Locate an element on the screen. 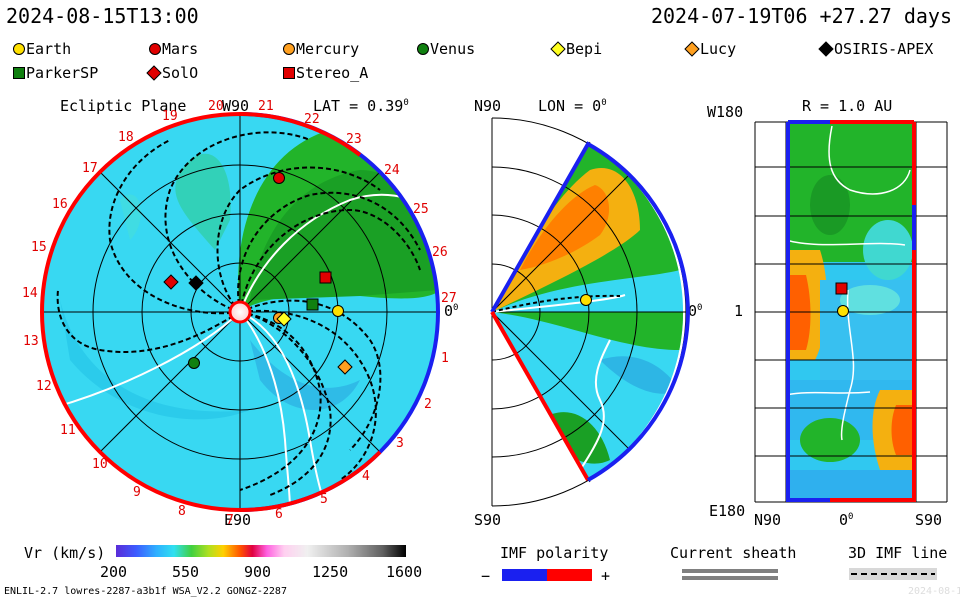 Image resolution: width=960 pixels, height=600 pixels. imf-polarity-positive-swatch is located at coordinates (569, 575).